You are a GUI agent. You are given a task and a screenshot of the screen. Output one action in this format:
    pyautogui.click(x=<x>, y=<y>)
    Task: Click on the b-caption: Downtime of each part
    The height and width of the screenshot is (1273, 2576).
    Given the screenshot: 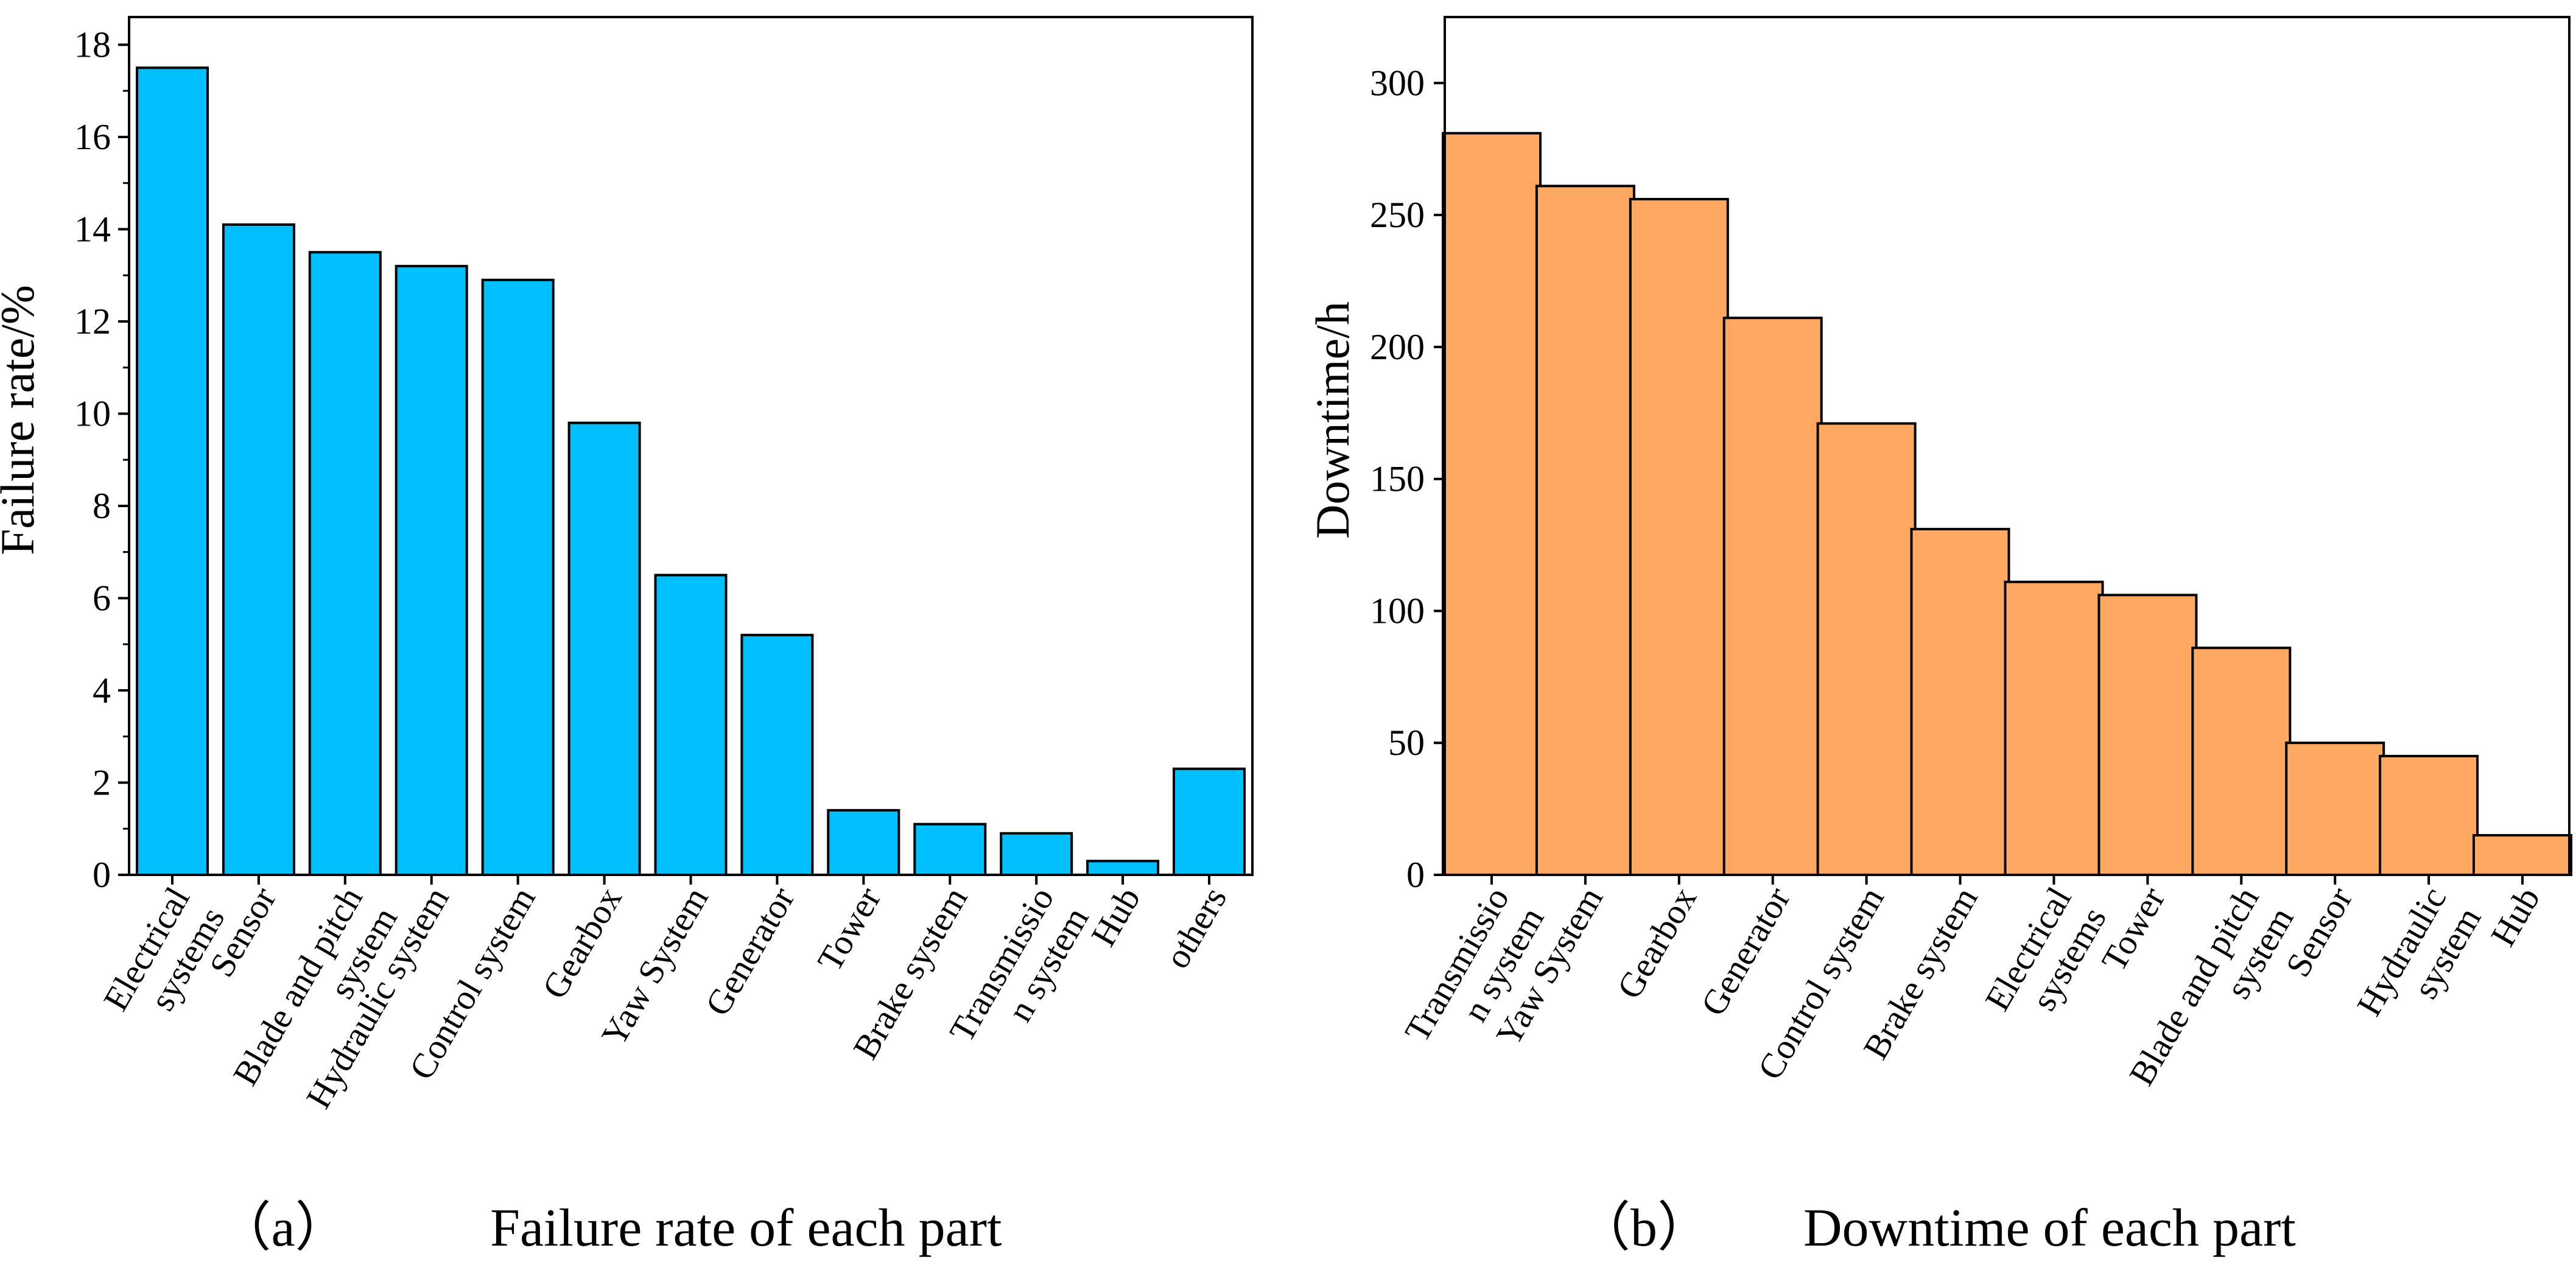 What is the action you would take?
    pyautogui.click(x=2049, y=1228)
    